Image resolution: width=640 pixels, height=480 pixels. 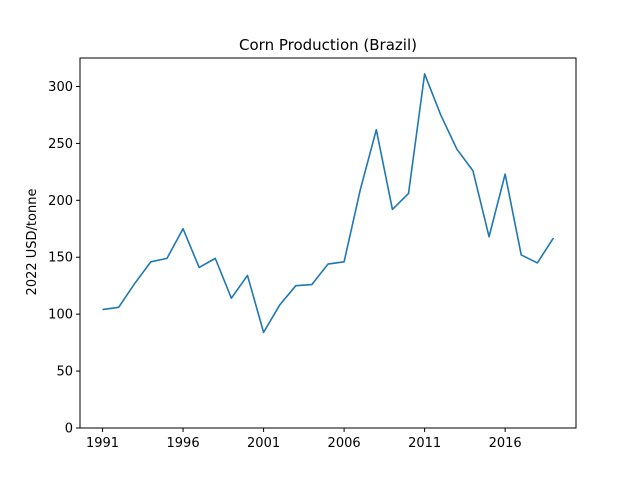 What do you see at coordinates (263, 443) in the screenshot?
I see `x-tick-label: 2001` at bounding box center [263, 443].